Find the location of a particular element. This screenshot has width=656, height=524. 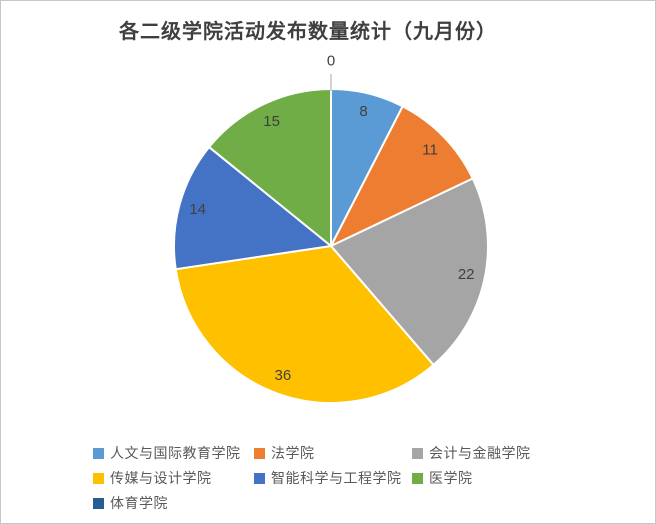

legend-label: 法学院 is located at coordinates (293, 453).